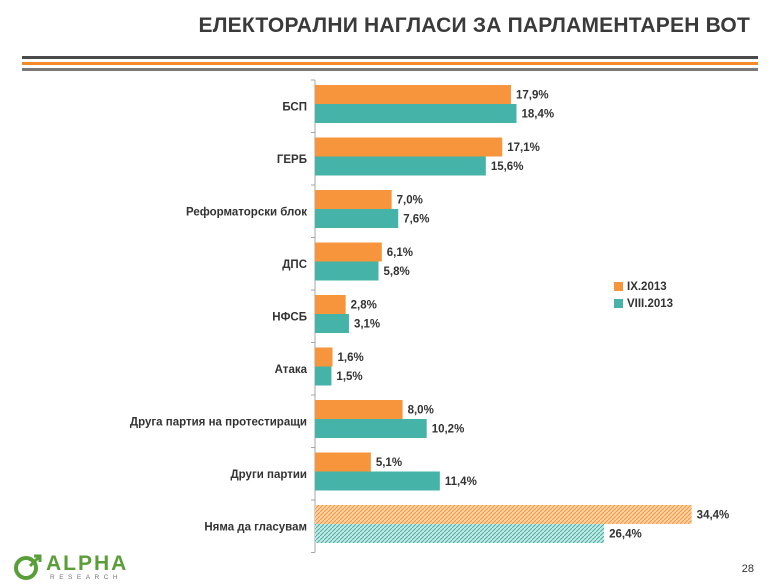 The image size is (780, 585). I want to click on legend-swatch-series1, so click(618, 286).